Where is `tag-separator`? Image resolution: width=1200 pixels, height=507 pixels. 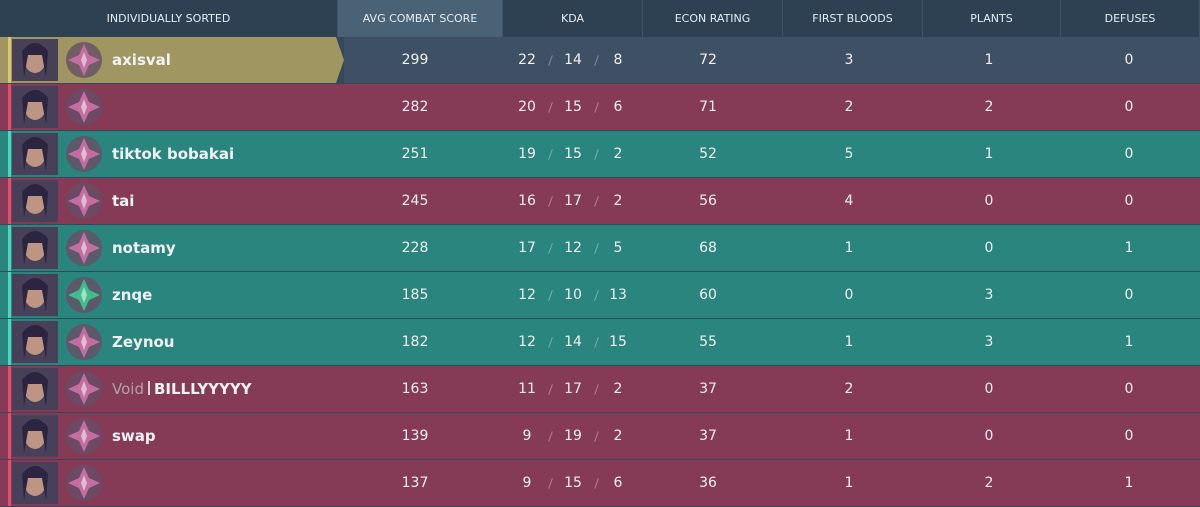
tag-separator is located at coordinates (148, 388).